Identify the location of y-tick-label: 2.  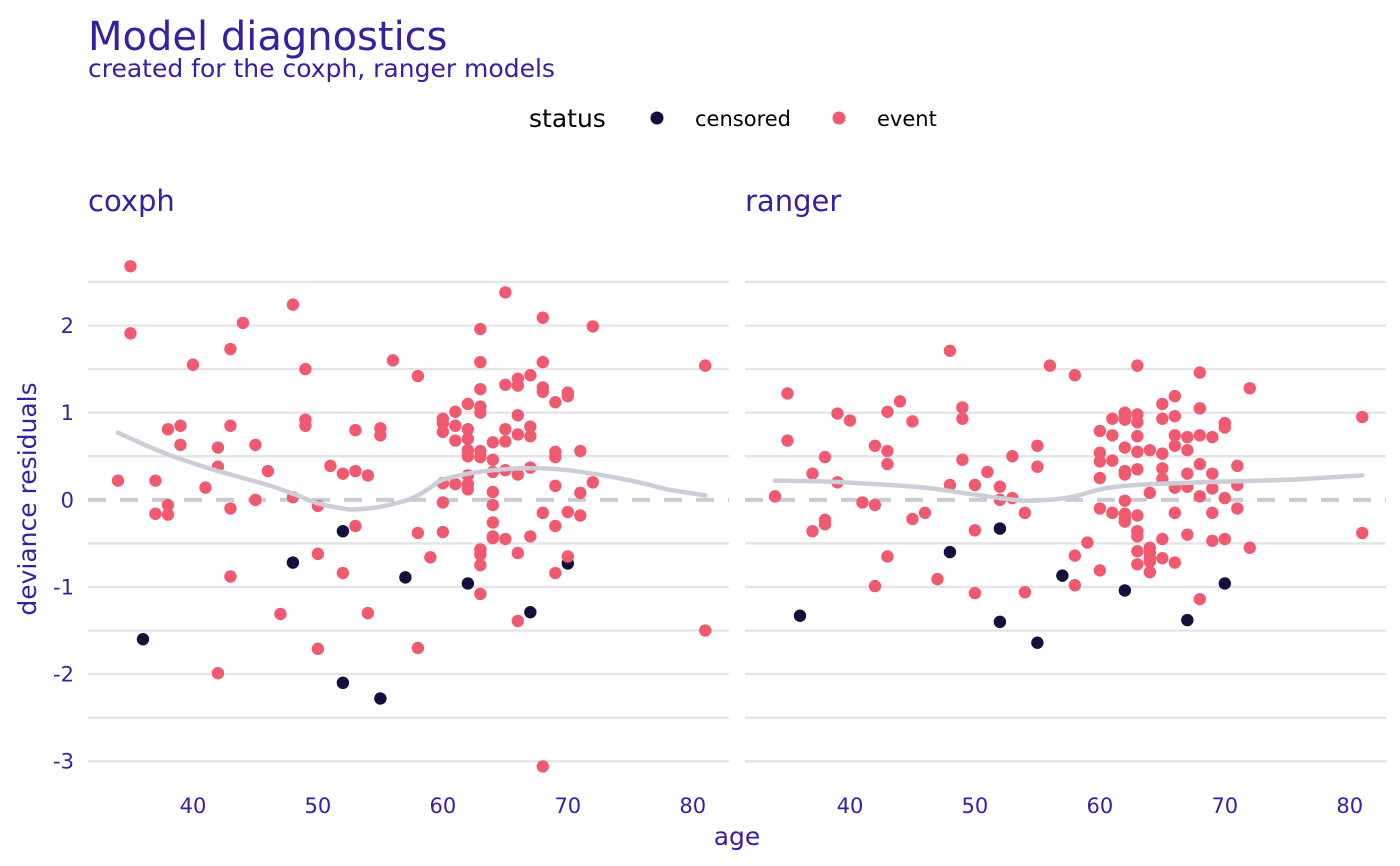
(67, 326).